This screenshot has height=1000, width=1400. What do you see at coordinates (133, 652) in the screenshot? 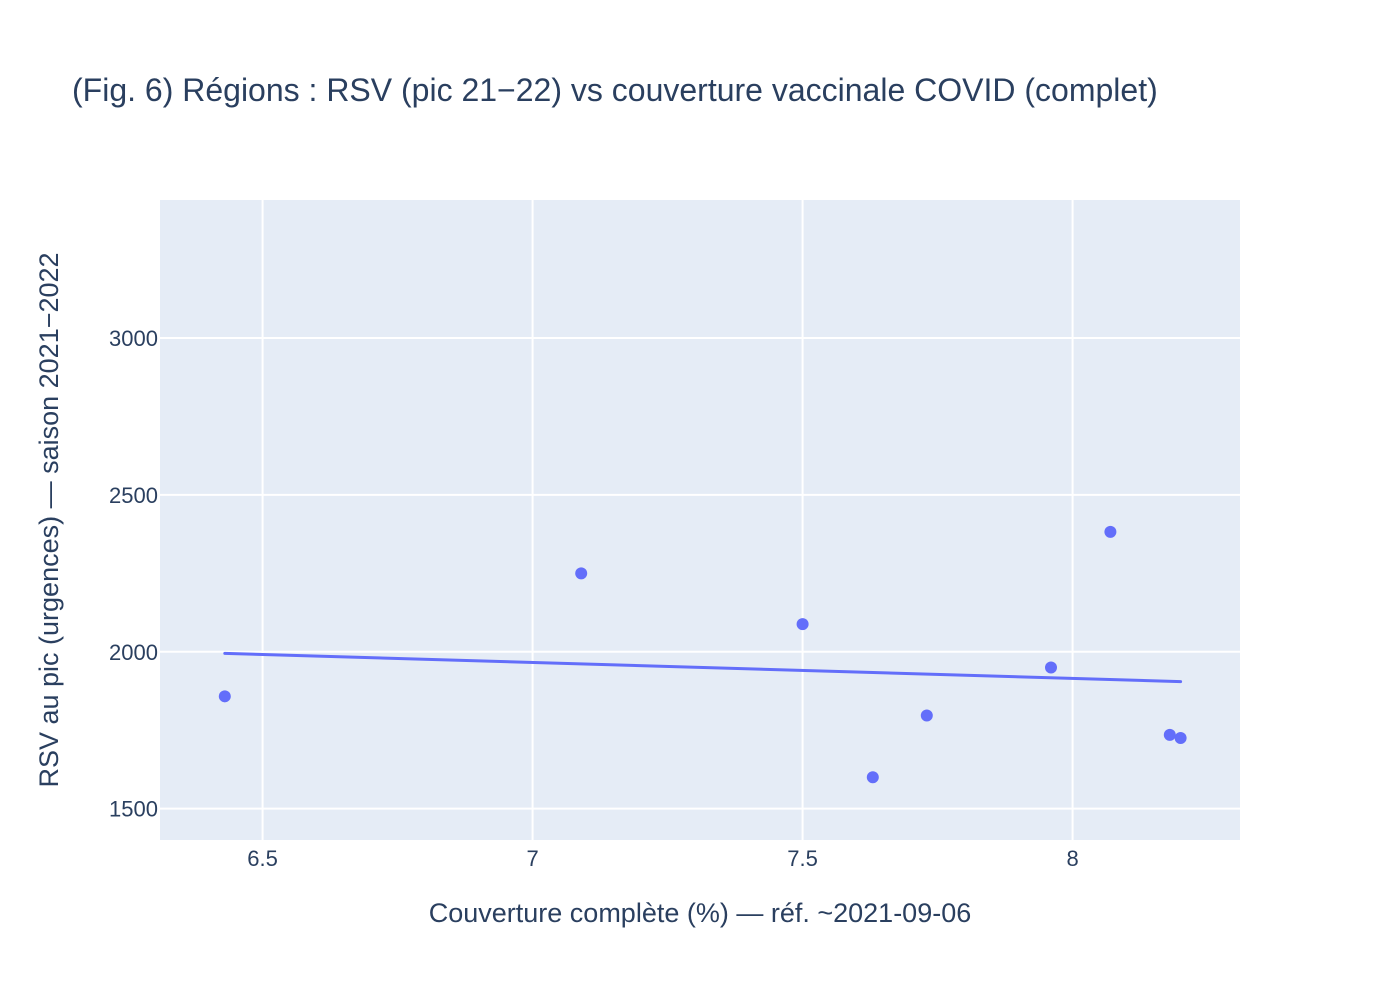
I see `y-tick-label: 2000` at bounding box center [133, 652].